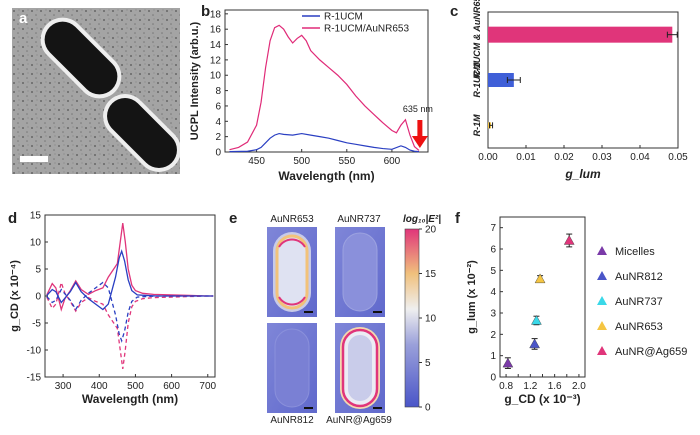 The width and height of the screenshot is (700, 435). Describe the element at coordinates (13, 218) in the screenshot. I see `panel-label-d: d` at that location.